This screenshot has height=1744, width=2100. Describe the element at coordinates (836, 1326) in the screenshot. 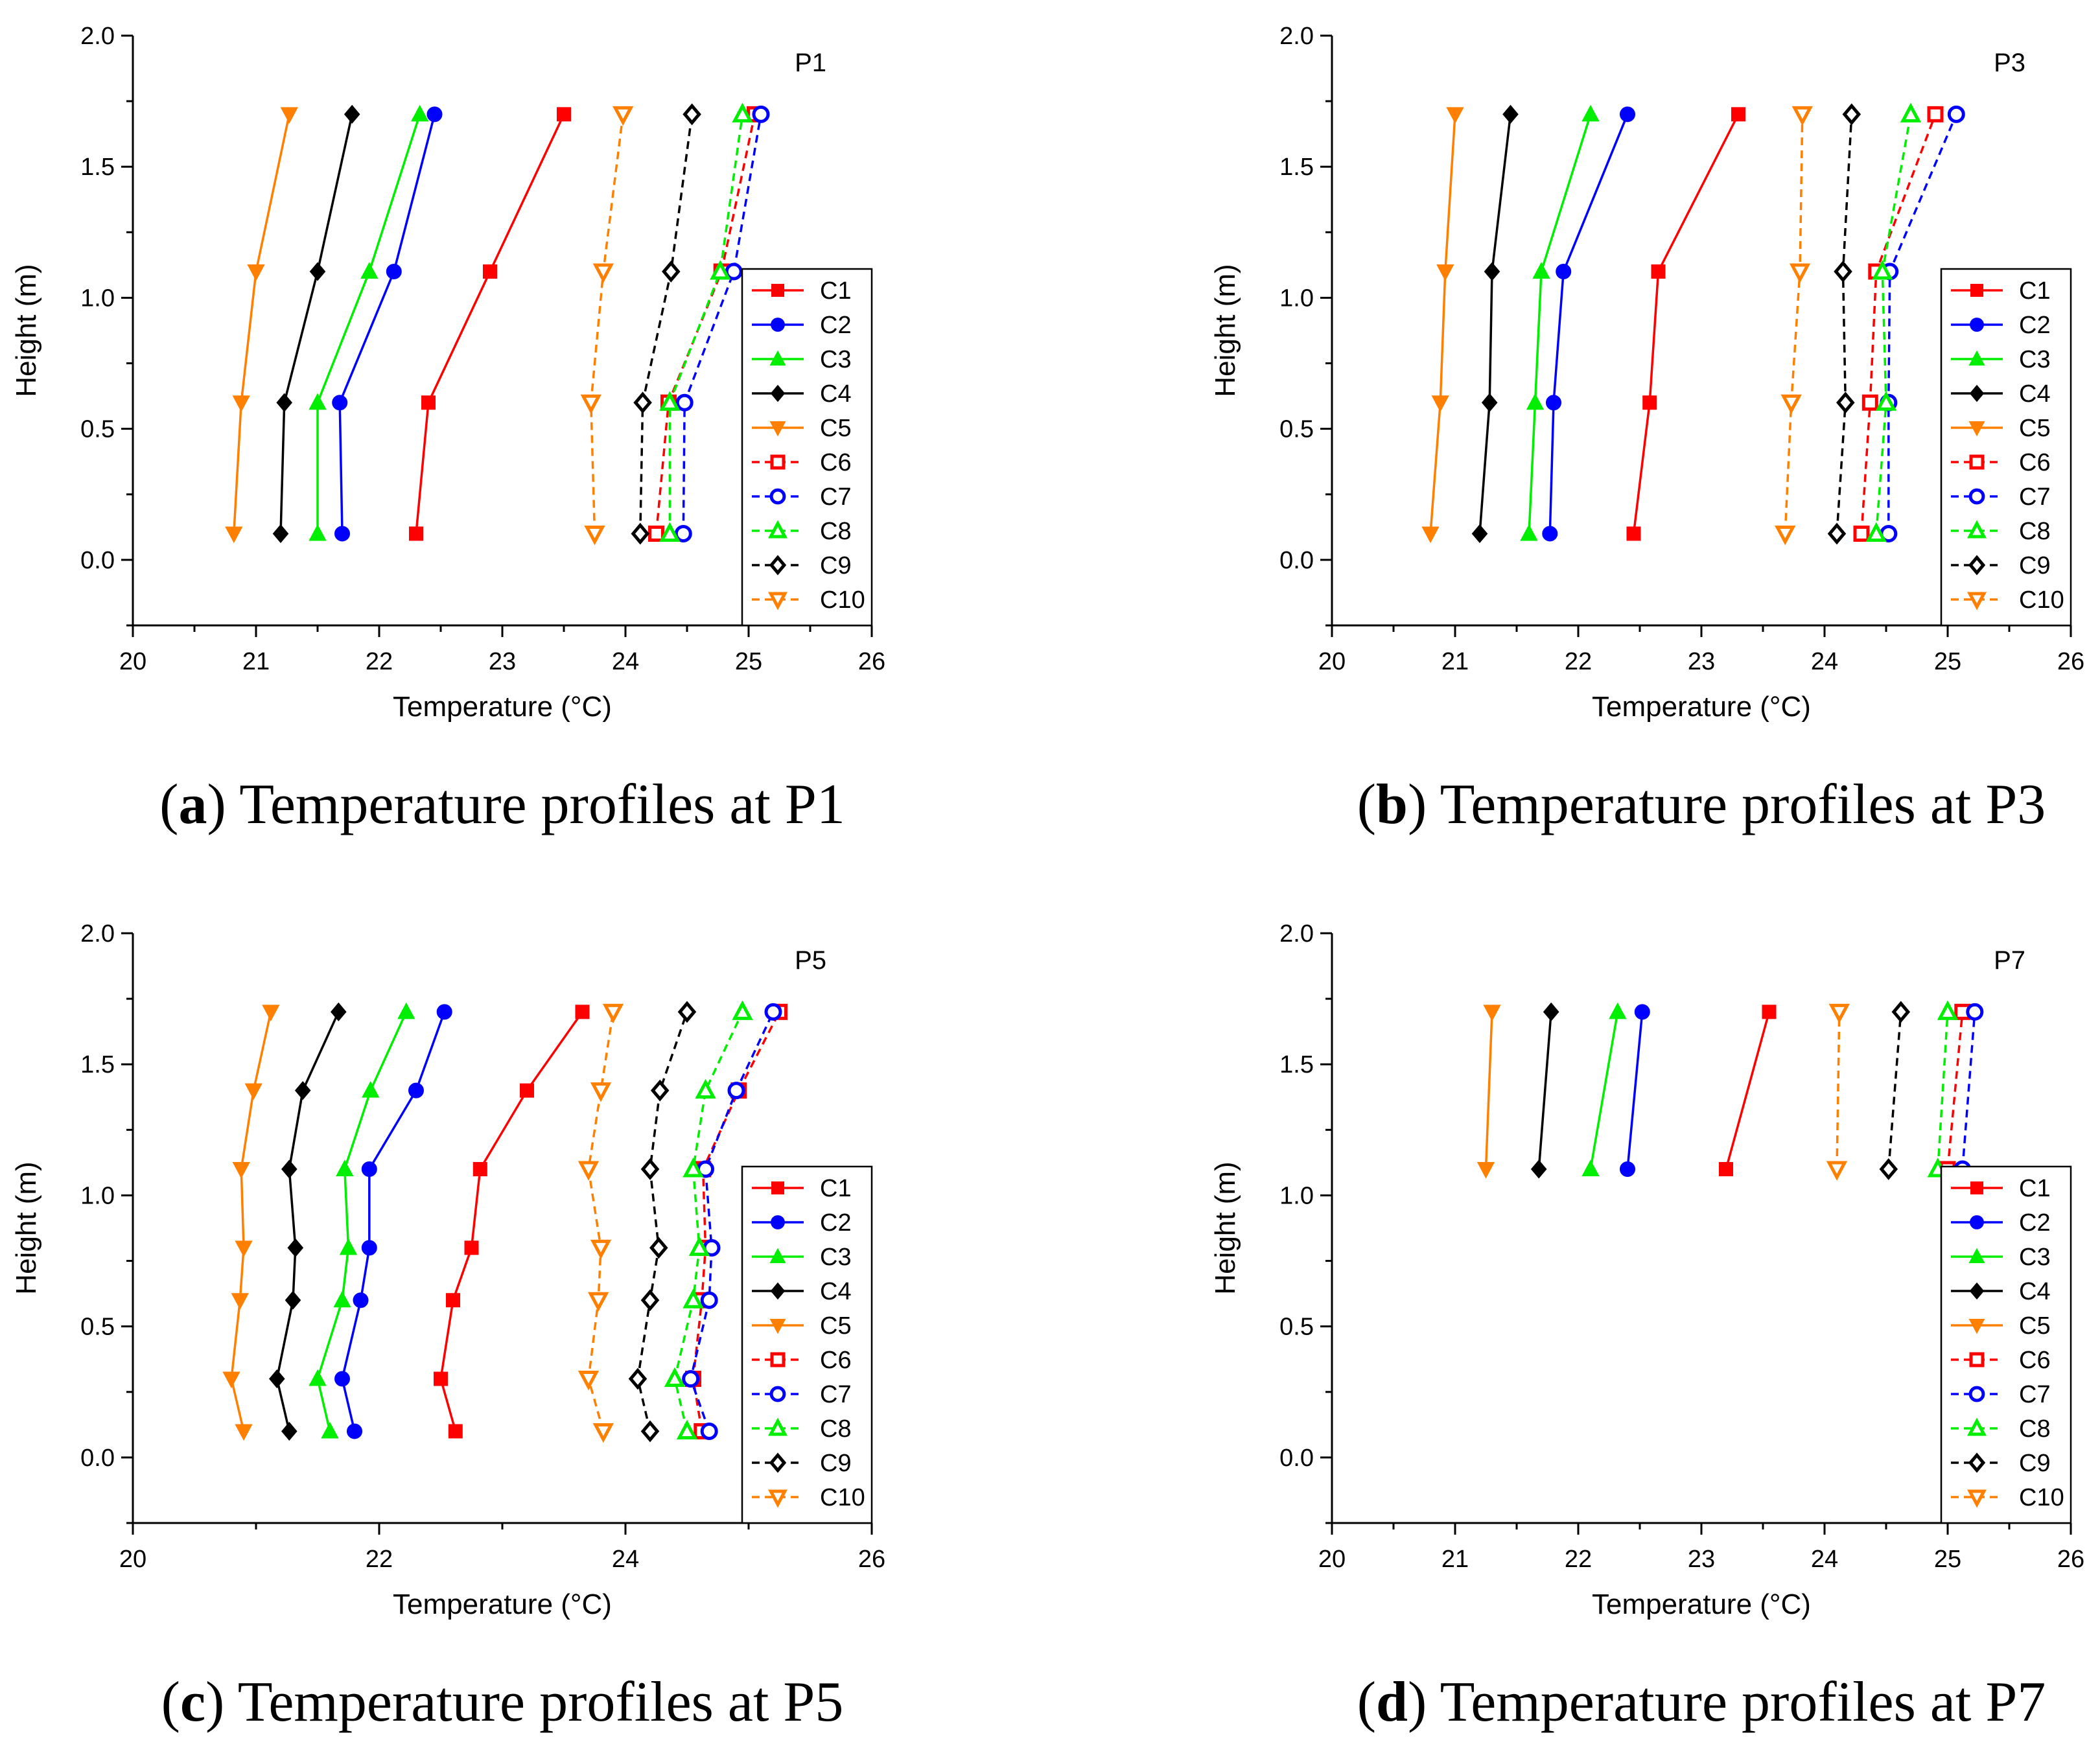

I see `legend-label: C5` at that location.